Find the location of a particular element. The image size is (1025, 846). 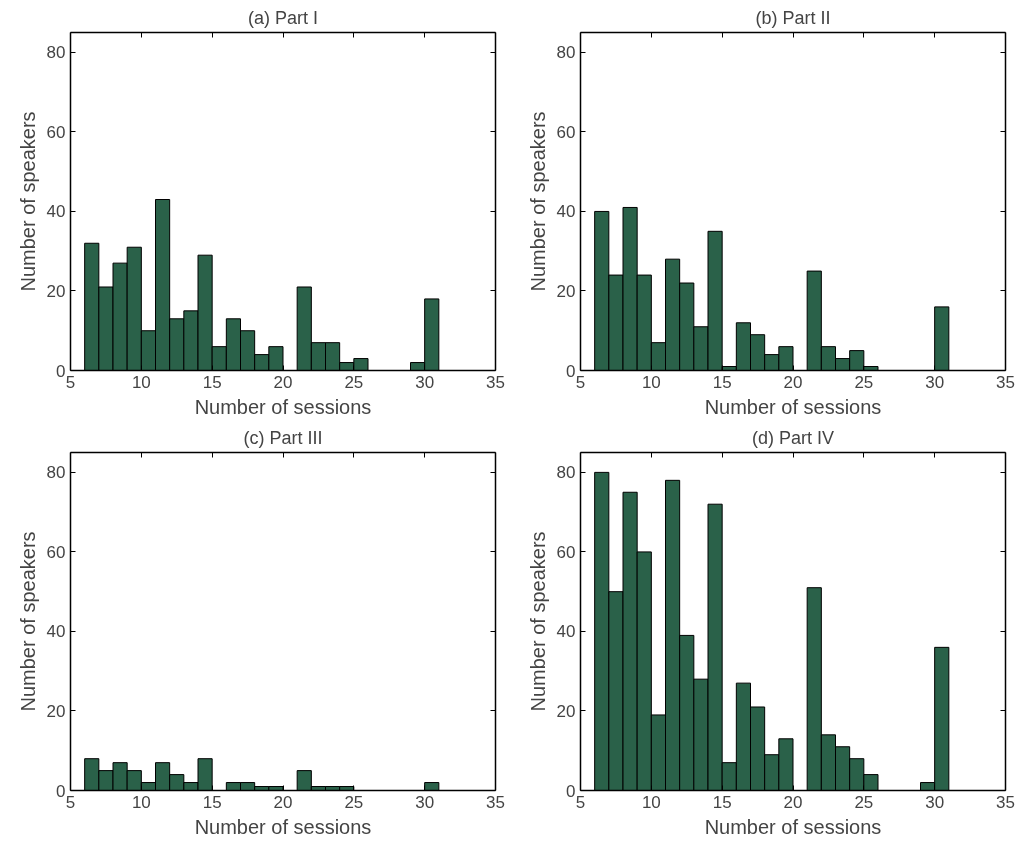

chart-title: (b) Part II is located at coordinates (793, 17).